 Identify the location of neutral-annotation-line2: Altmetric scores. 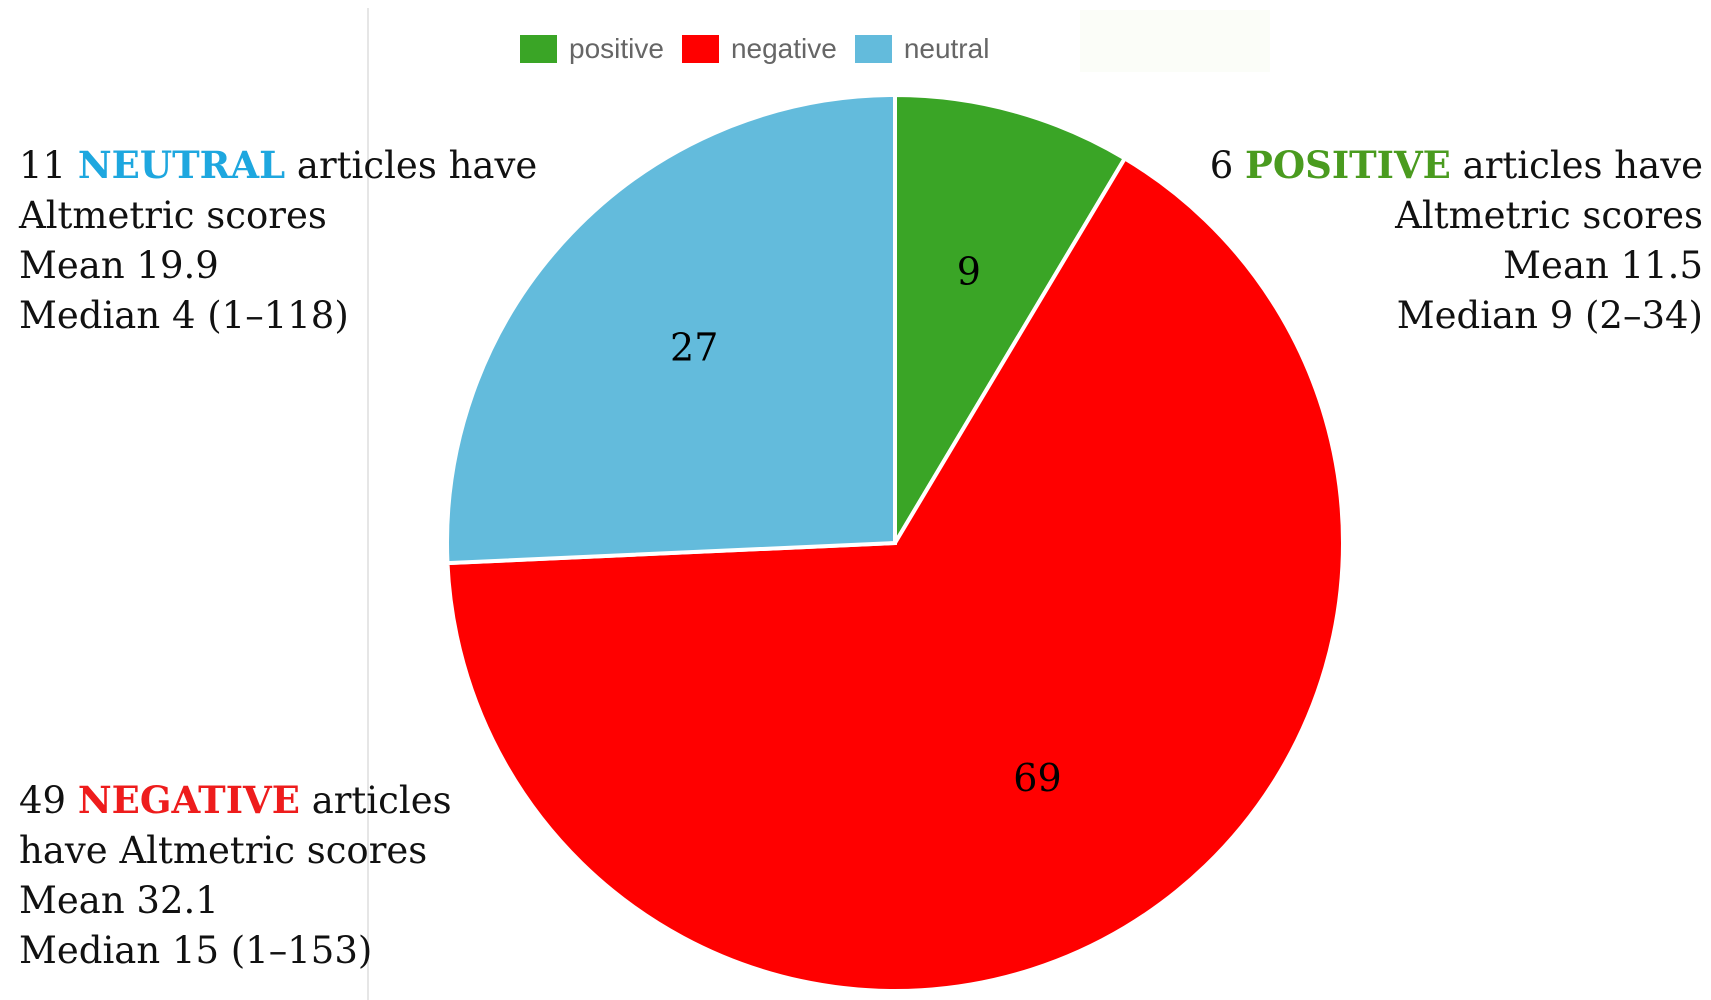
(173, 215).